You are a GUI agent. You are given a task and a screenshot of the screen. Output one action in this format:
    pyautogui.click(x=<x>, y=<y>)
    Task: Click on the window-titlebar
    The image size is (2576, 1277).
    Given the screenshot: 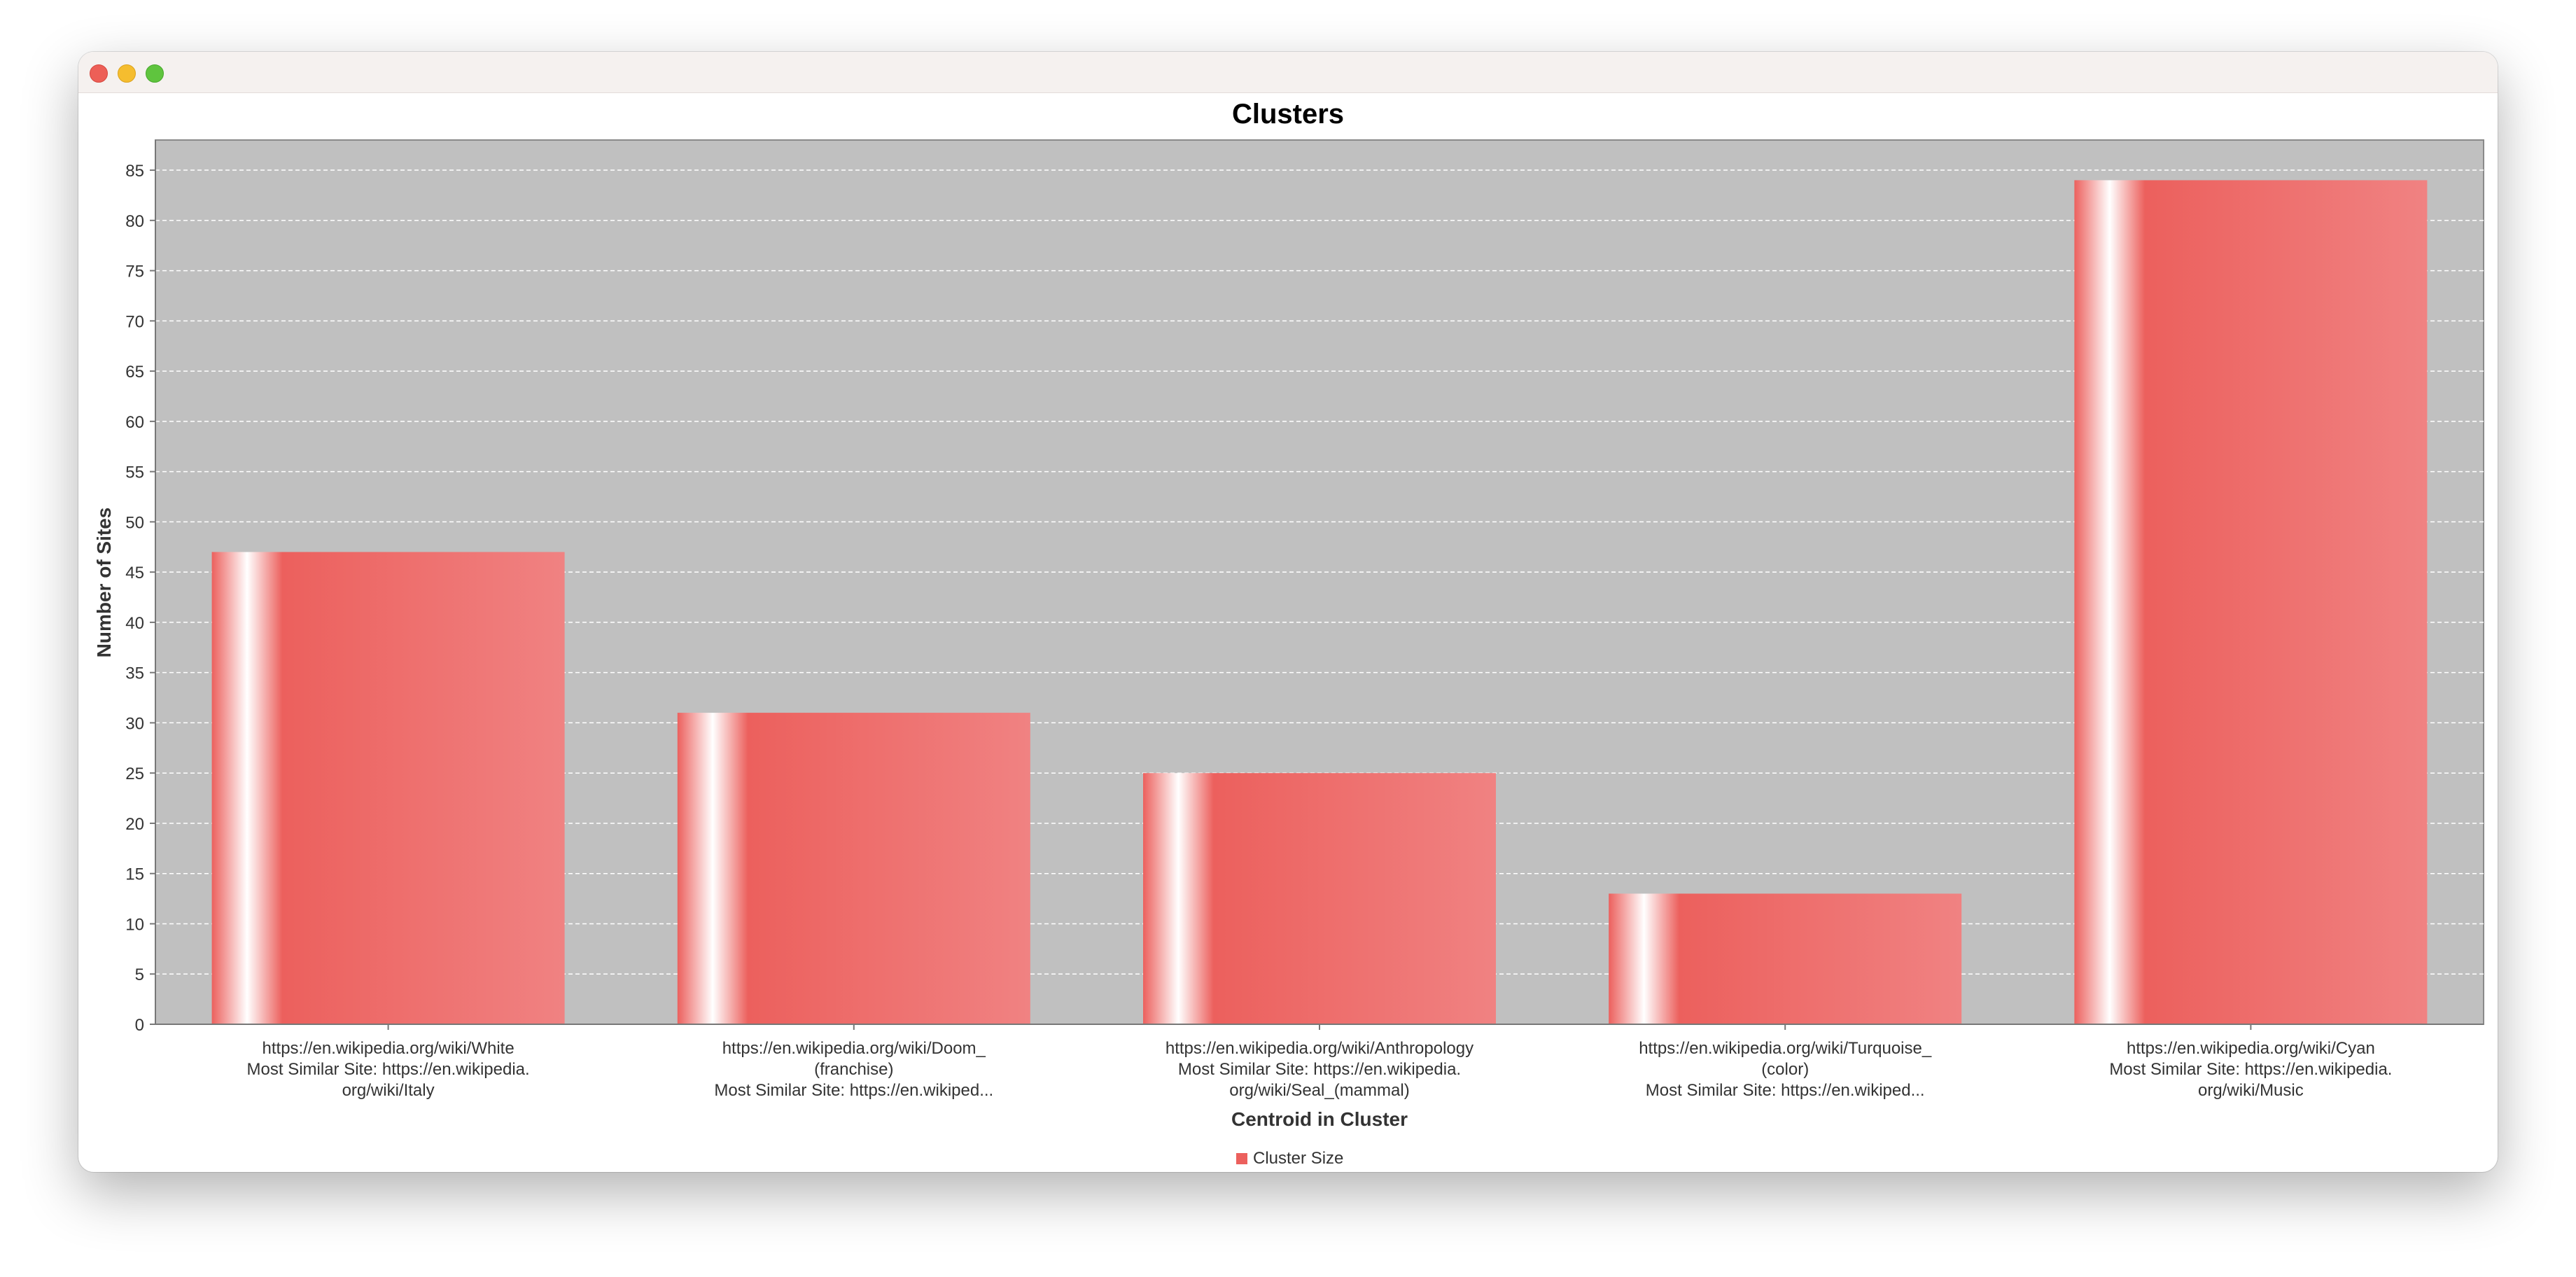 What is the action you would take?
    pyautogui.click(x=1288, y=72)
    